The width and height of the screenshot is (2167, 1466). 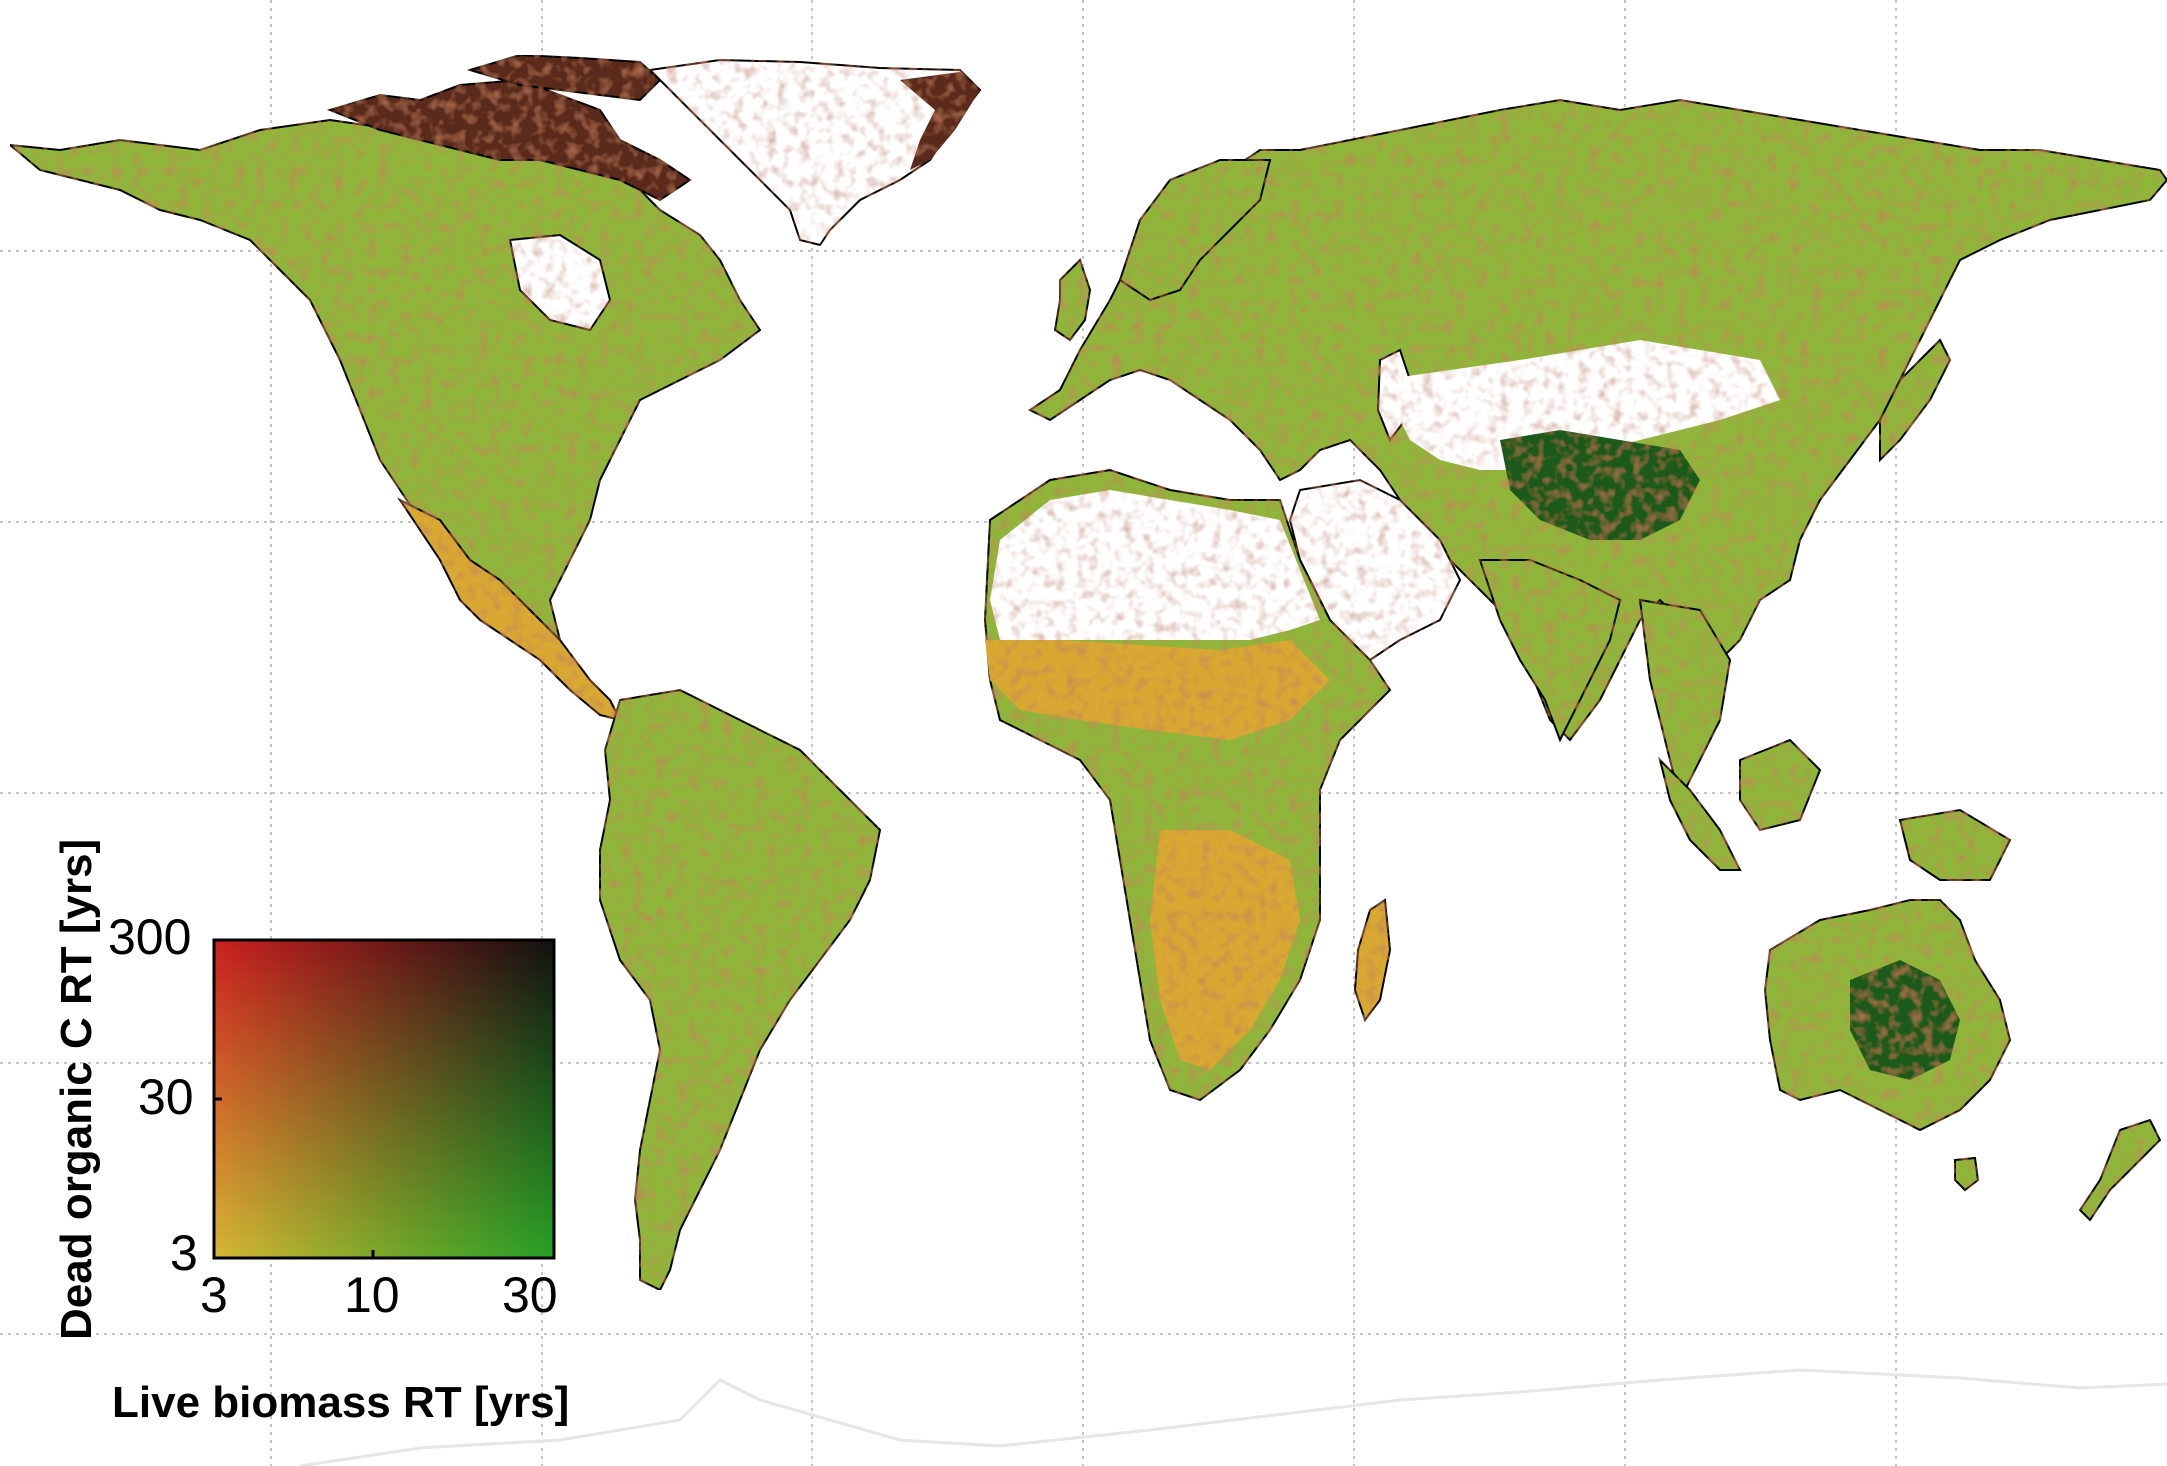 I want to click on land-great-britain, so click(x=1072, y=300).